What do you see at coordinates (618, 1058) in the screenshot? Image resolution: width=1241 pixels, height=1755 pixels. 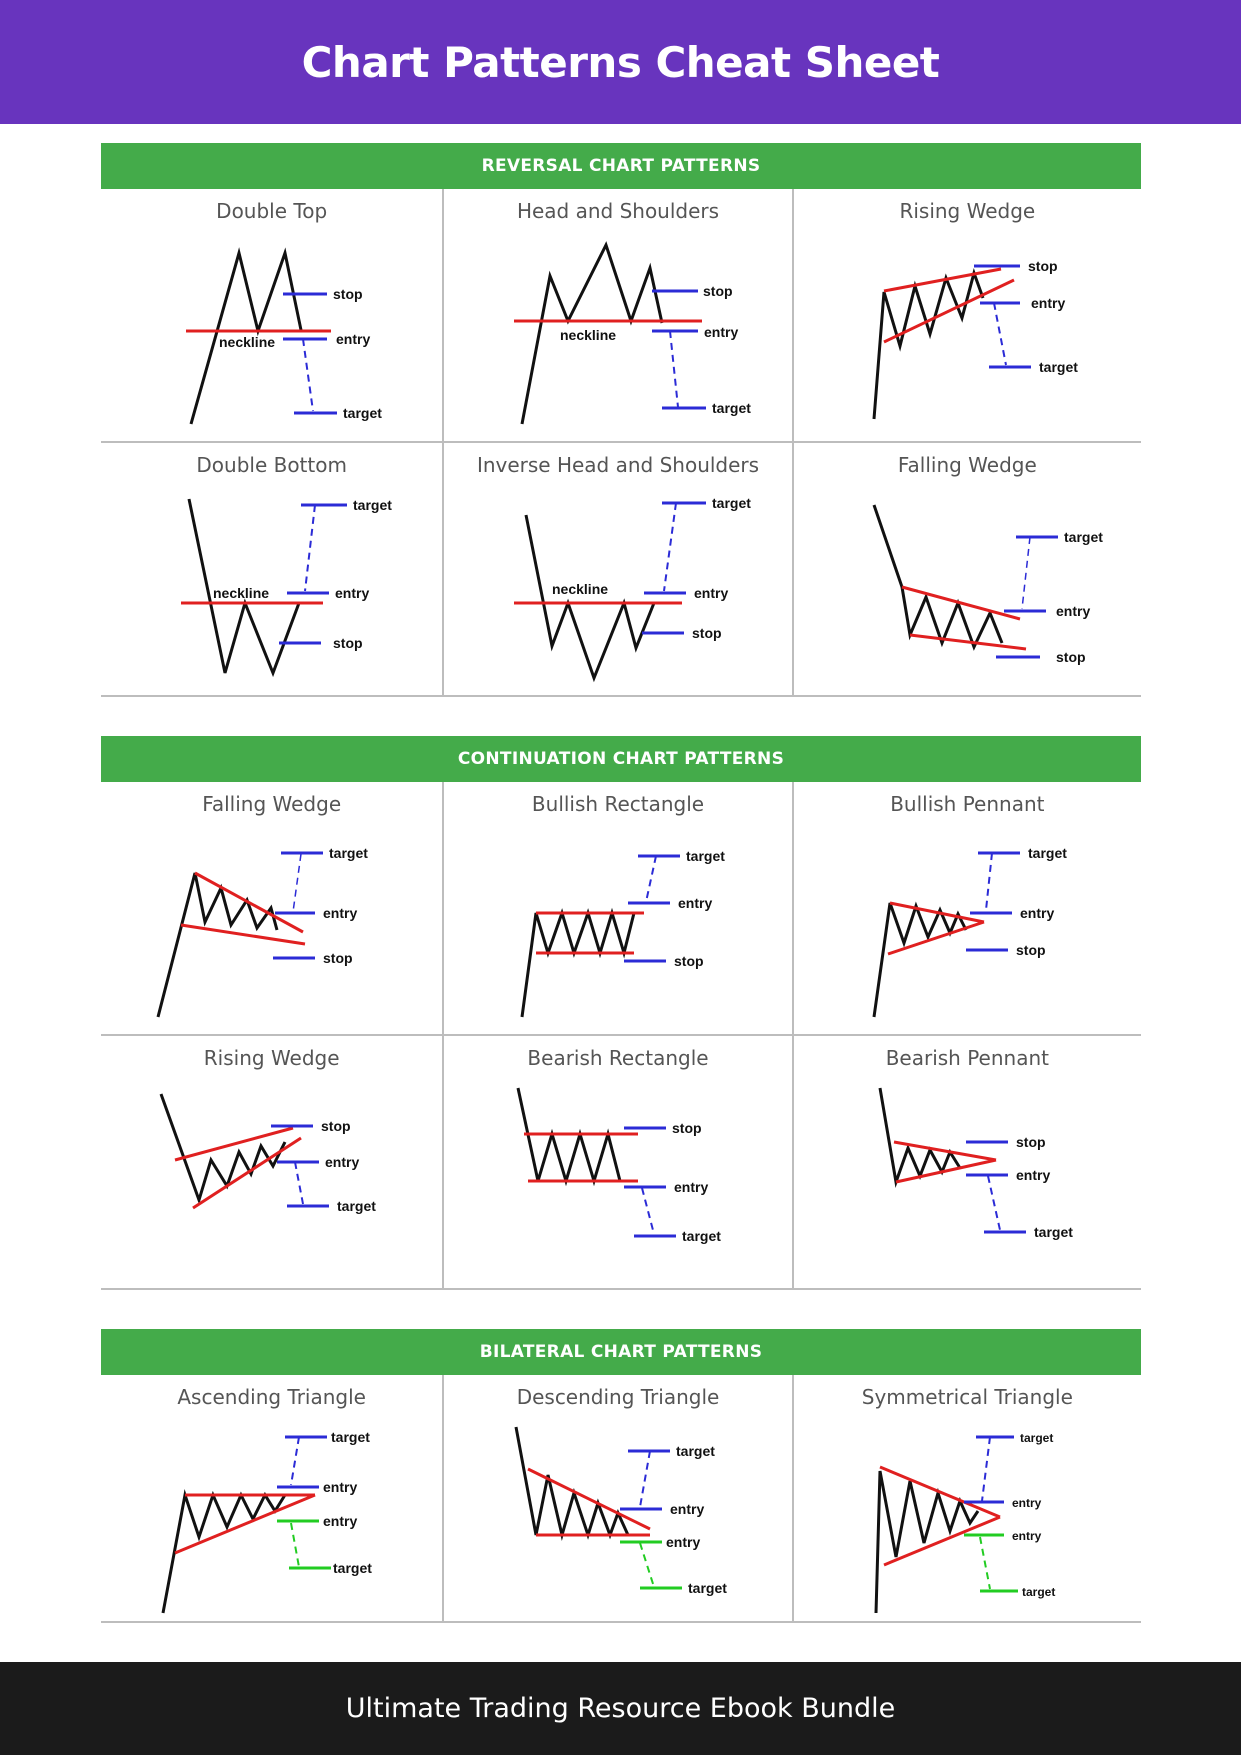 I see `pattern-title: Bearish Rectangle` at bounding box center [618, 1058].